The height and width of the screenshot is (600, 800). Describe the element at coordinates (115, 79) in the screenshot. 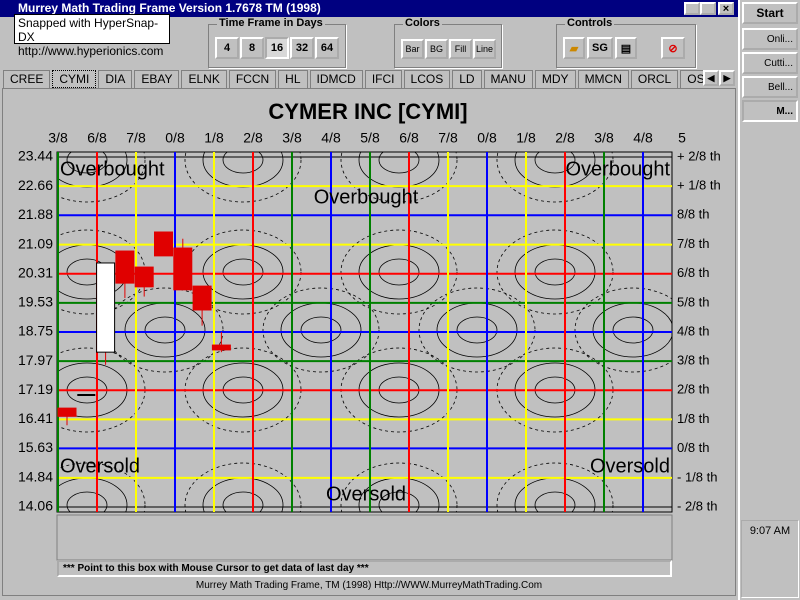

I see `tab: DIA` at that location.